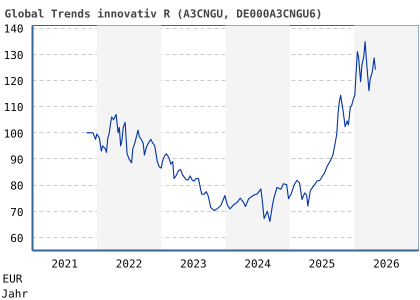 This screenshot has width=420, height=300. I want to click on x-tick-label: 2021, so click(64, 264).